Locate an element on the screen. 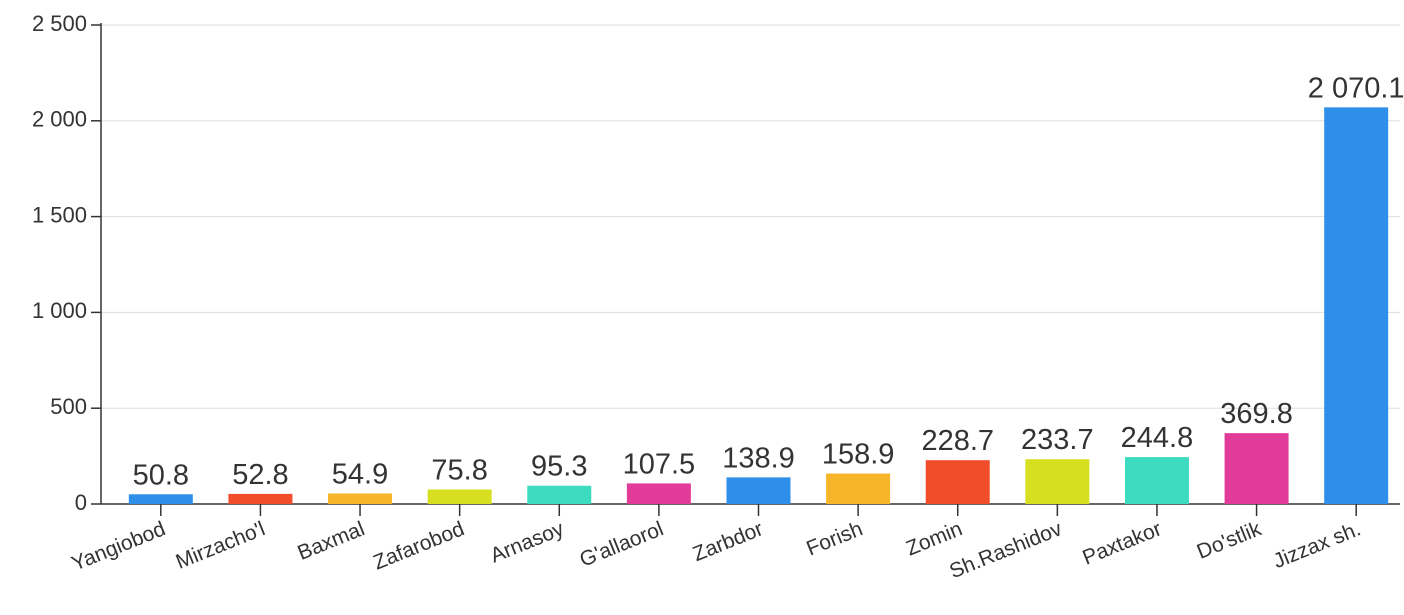 The height and width of the screenshot is (615, 1404). value-label: 369.8 is located at coordinates (1256, 414).